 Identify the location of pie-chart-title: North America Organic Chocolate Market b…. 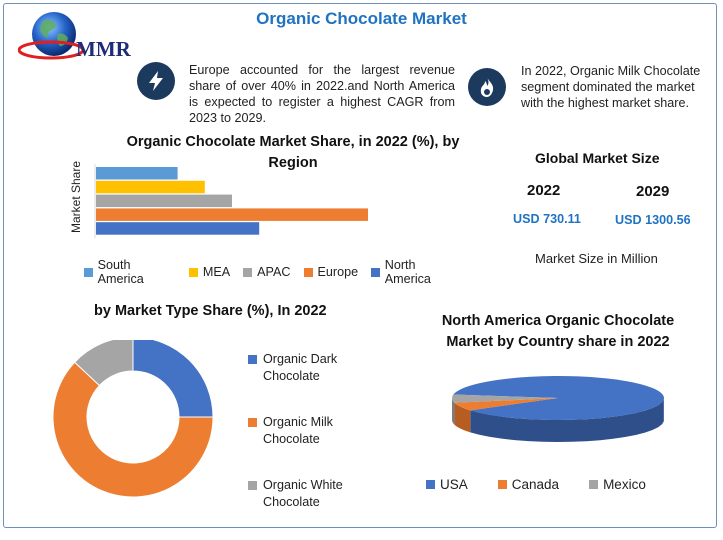
(558, 331).